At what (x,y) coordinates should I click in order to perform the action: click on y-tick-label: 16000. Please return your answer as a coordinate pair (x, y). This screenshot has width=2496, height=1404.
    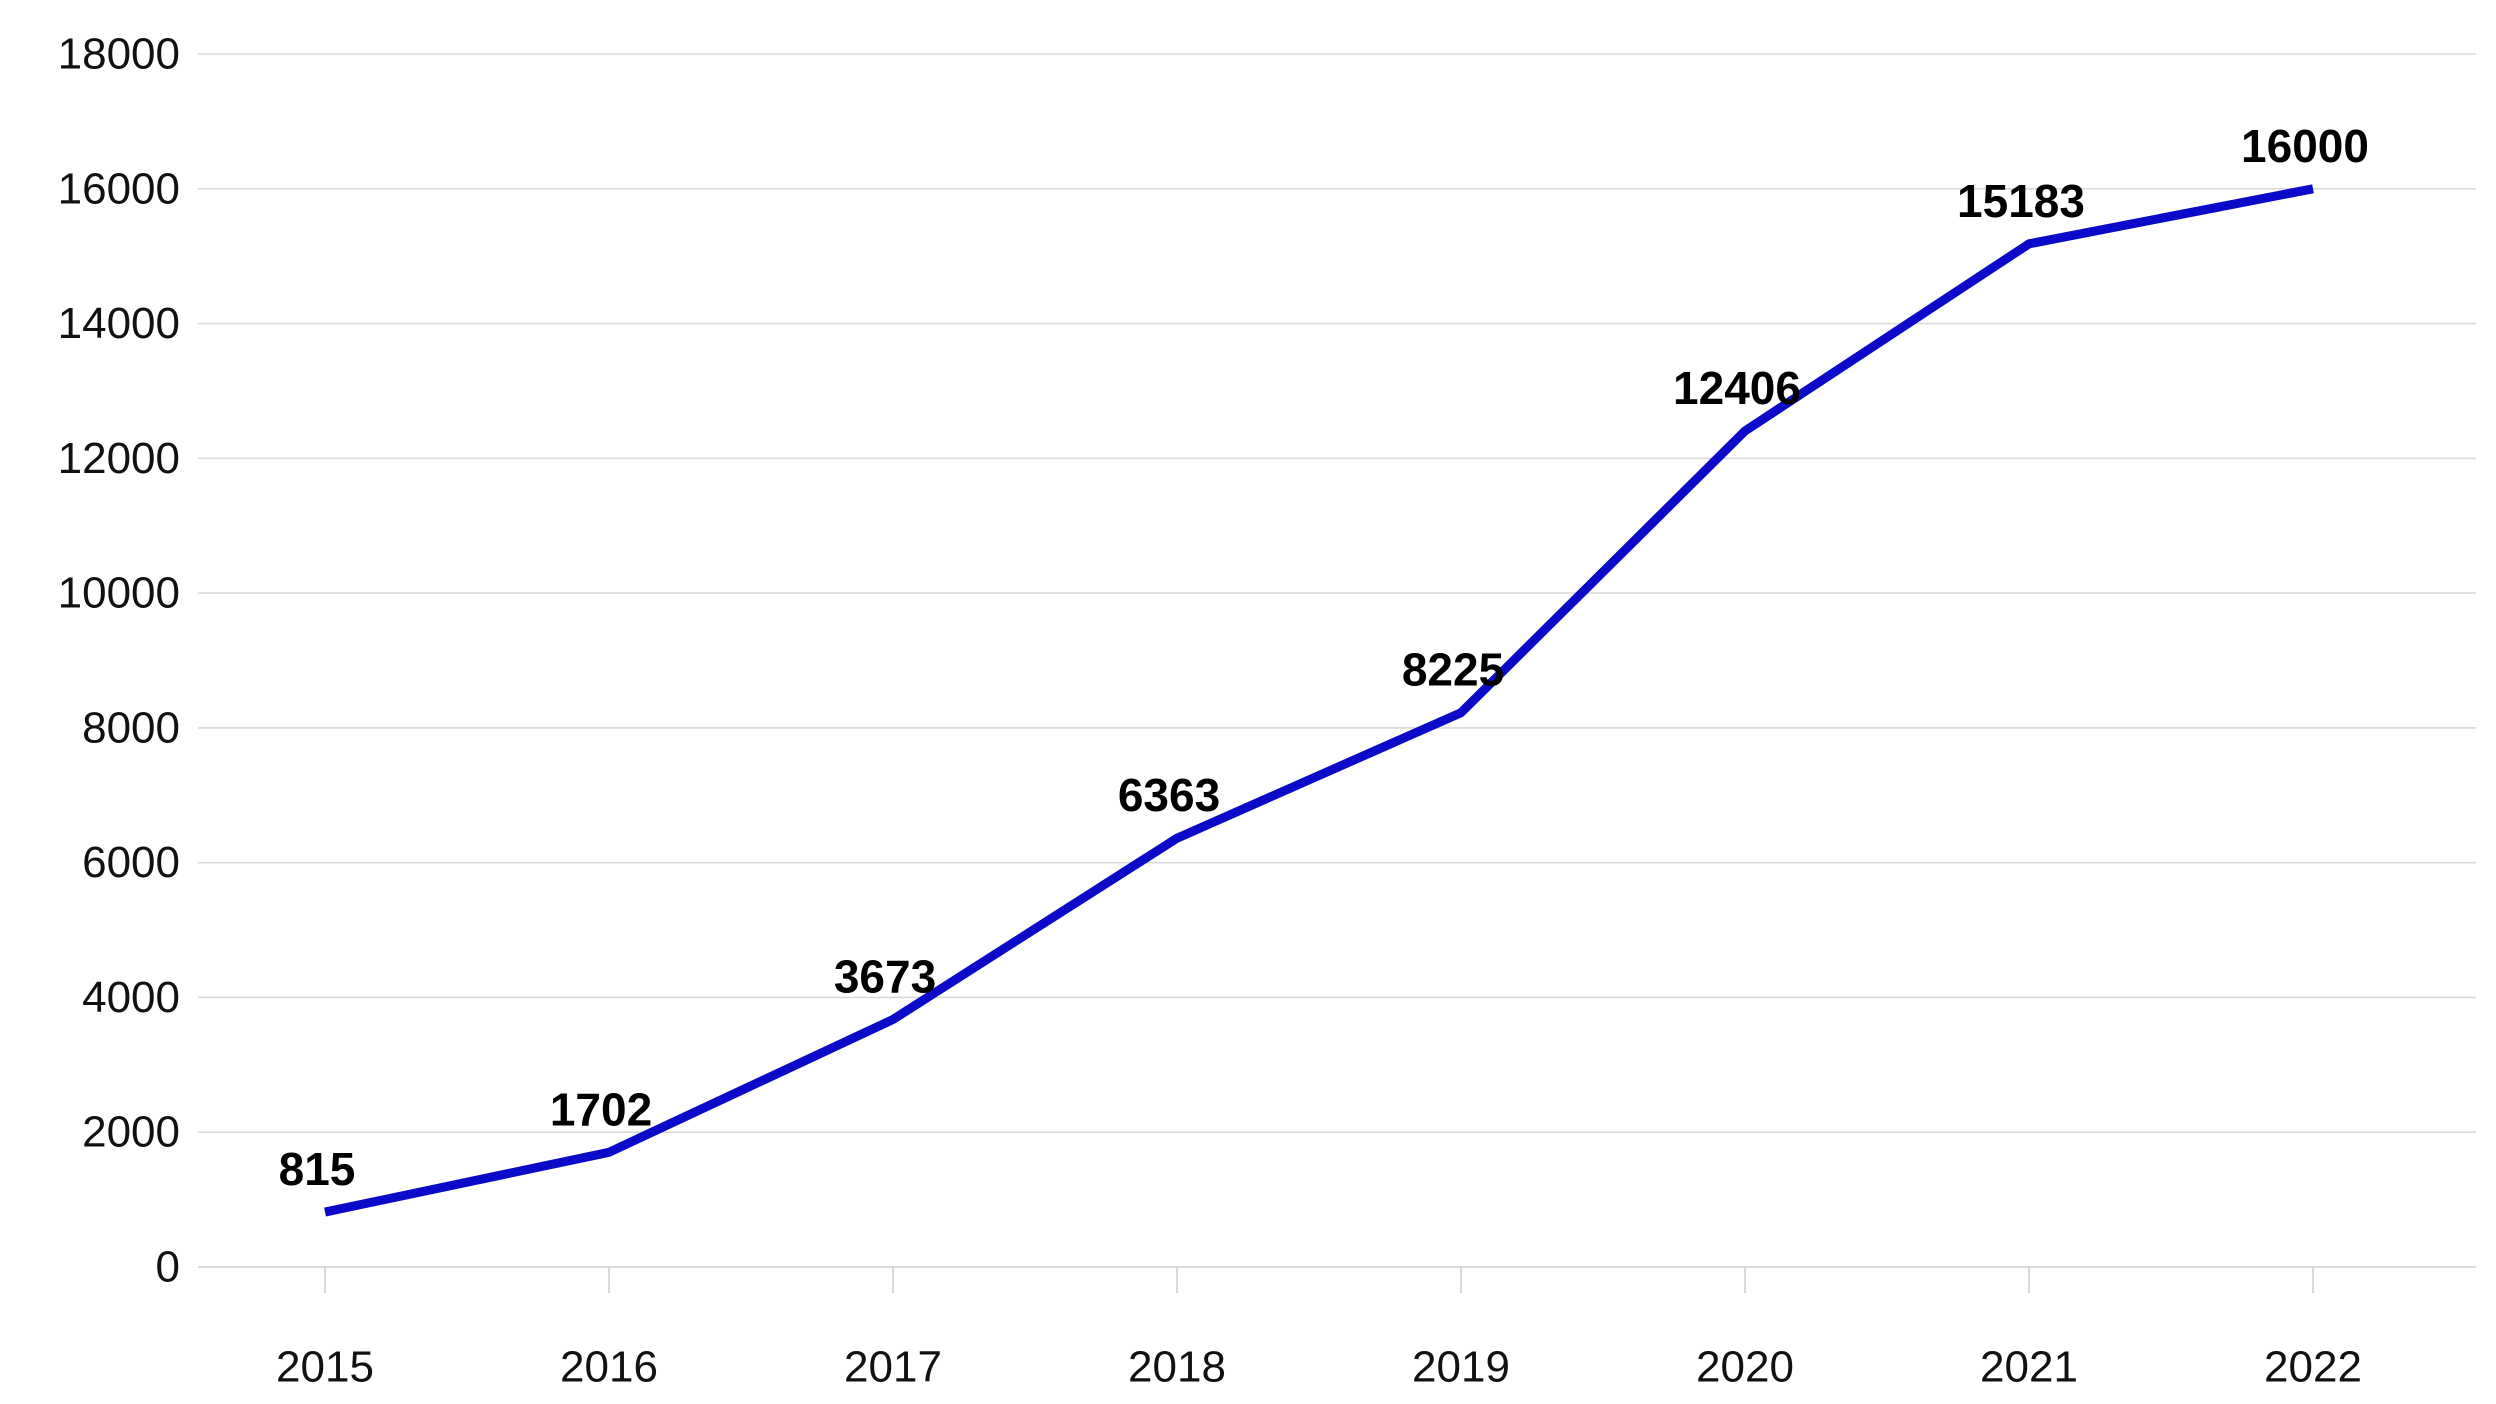
    Looking at the image, I should click on (119, 188).